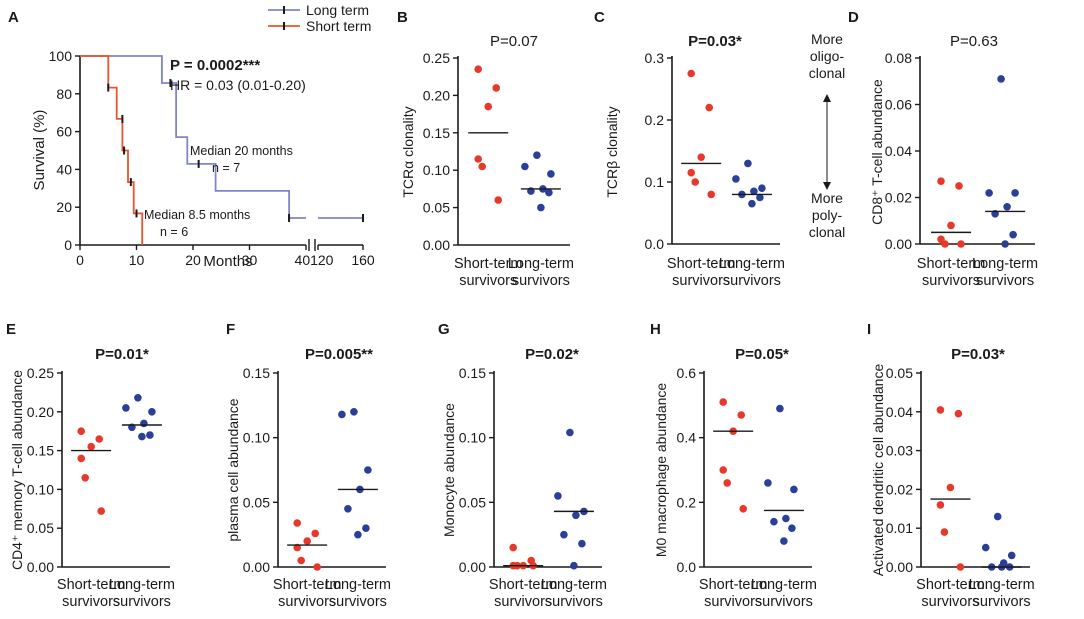  What do you see at coordinates (112, 150) in the screenshot?
I see `short-term-survival-curve` at bounding box center [112, 150].